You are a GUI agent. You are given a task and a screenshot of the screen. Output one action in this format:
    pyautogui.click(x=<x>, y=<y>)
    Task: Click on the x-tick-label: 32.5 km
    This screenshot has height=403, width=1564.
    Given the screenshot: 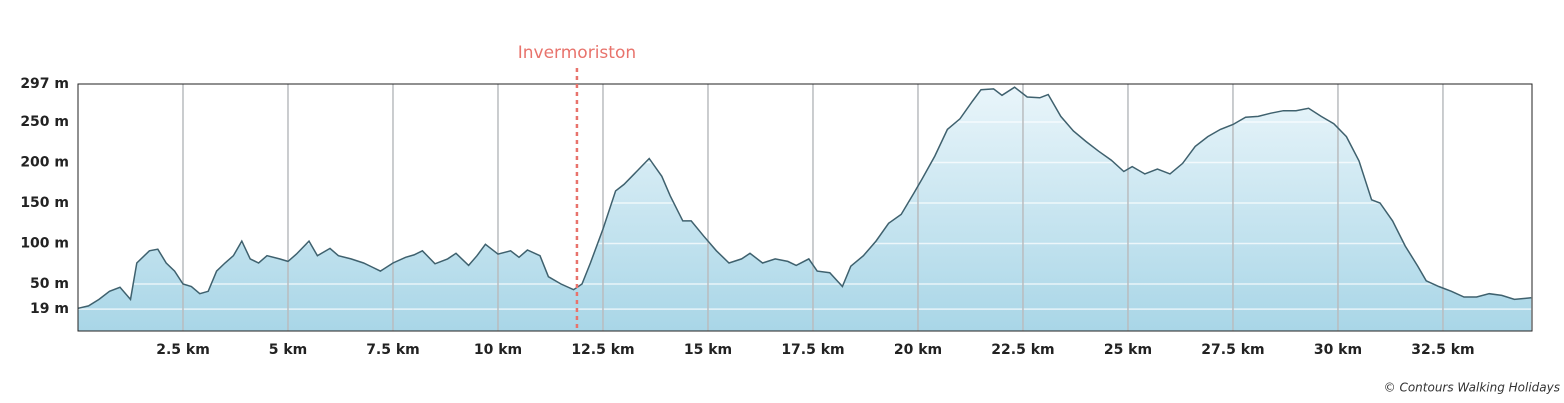 What is the action you would take?
    pyautogui.click(x=1442, y=350)
    